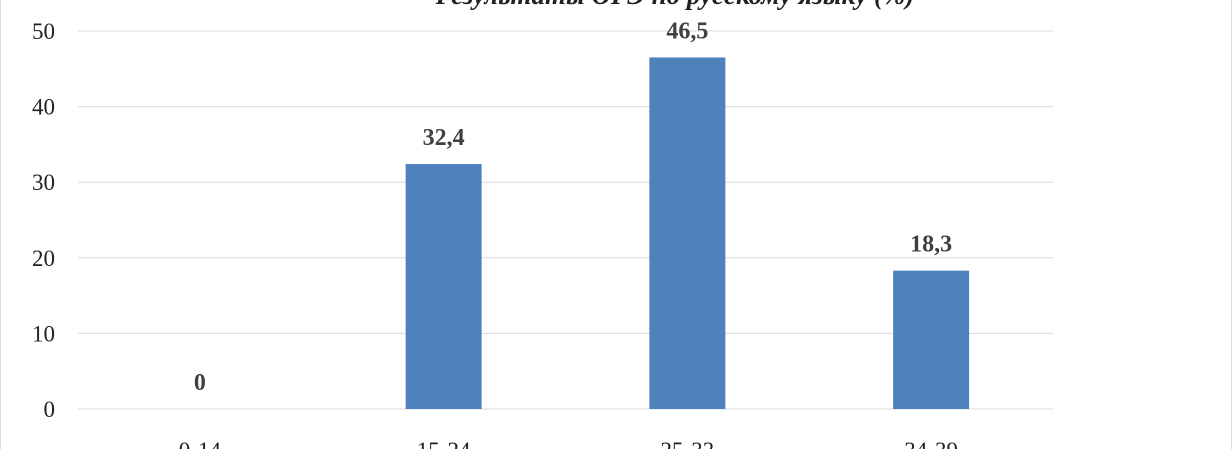  What do you see at coordinates (444, 138) in the screenshot?
I see `data-label: 32,4` at bounding box center [444, 138].